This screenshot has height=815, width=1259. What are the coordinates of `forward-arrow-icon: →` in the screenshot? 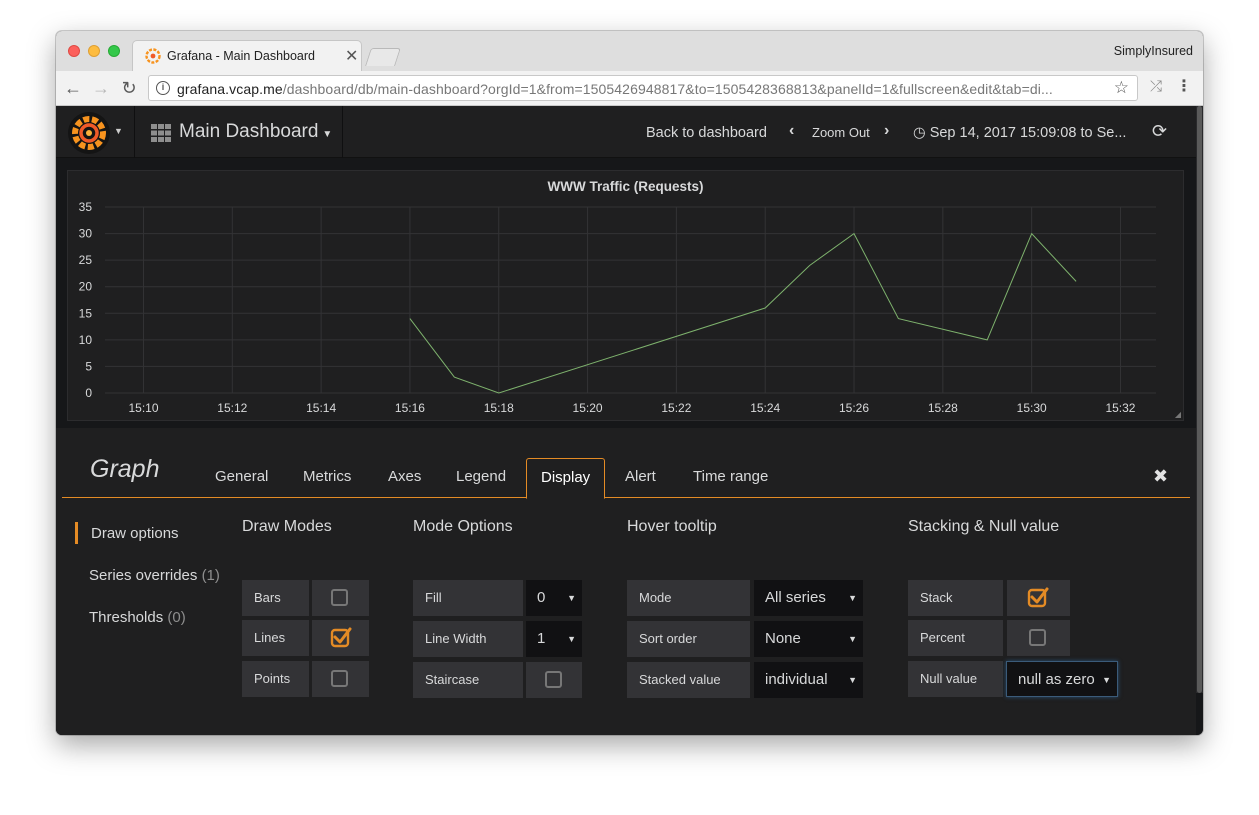 It's located at (101, 88).